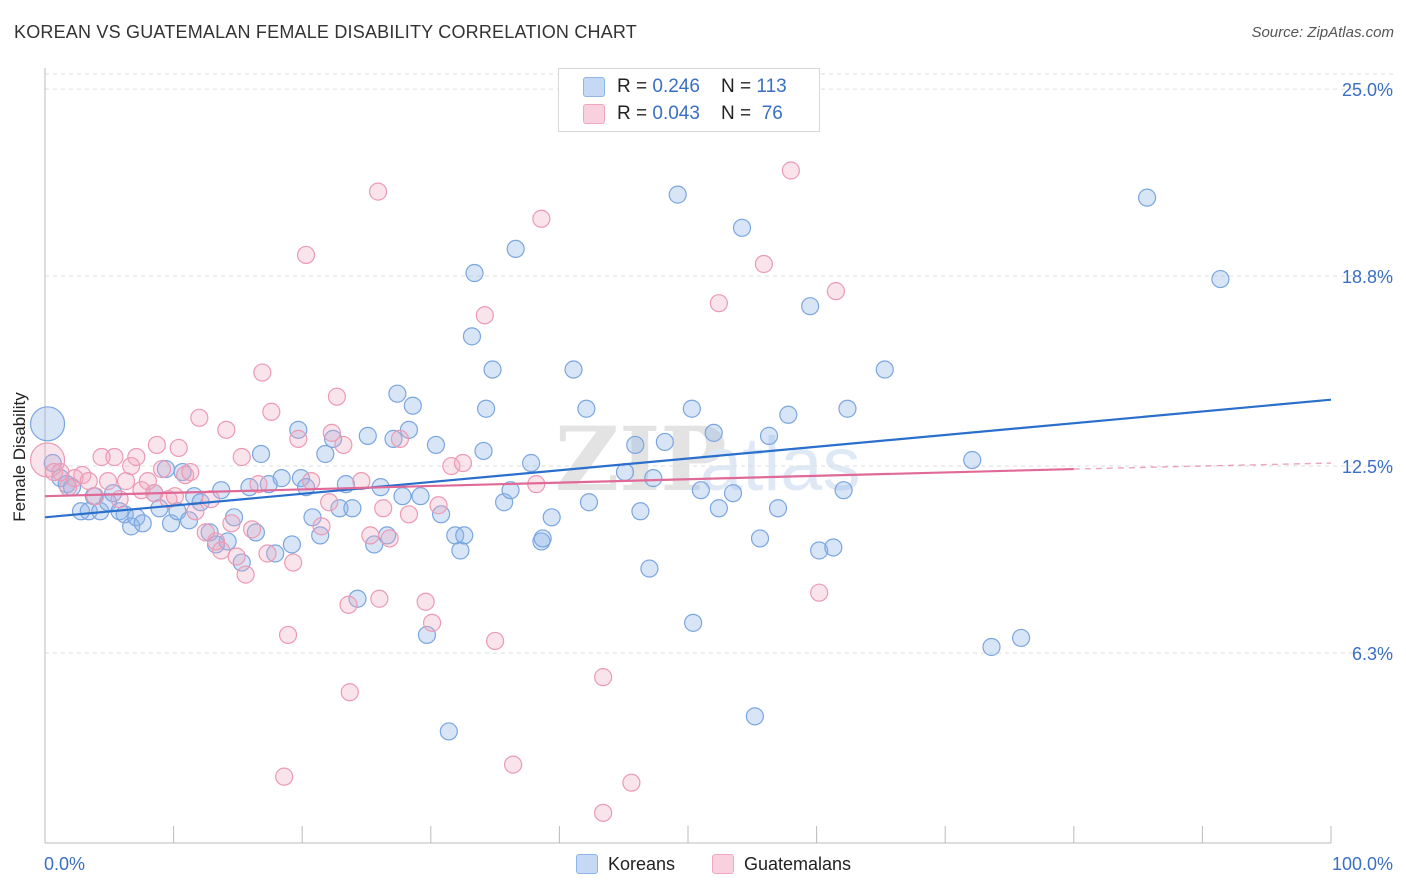 The image size is (1406, 892). What do you see at coordinates (1202, 466) in the screenshot?
I see `trend-line-guatemalans-extension` at bounding box center [1202, 466].